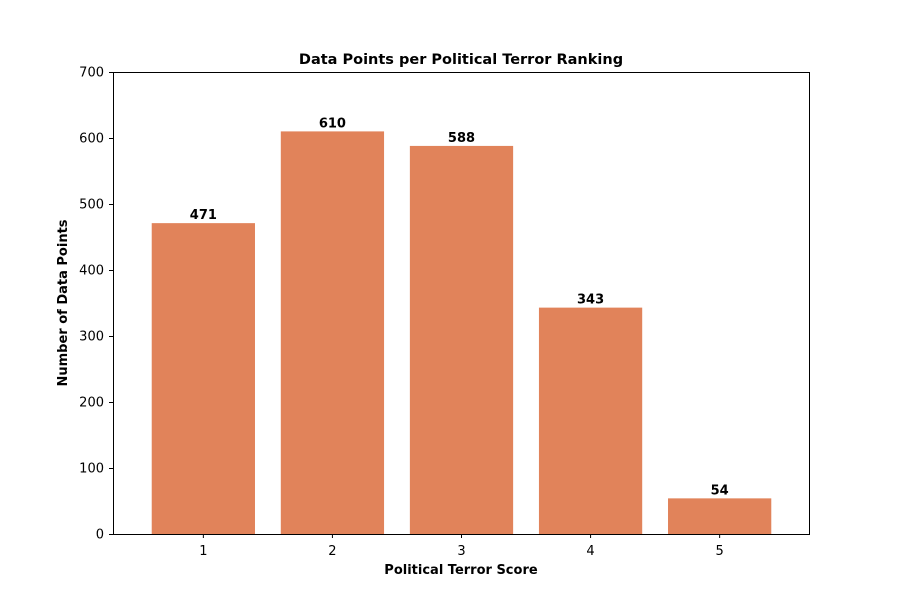 This screenshot has width=900, height=604. Describe the element at coordinates (590, 300) in the screenshot. I see `data-label-4: 343` at that location.